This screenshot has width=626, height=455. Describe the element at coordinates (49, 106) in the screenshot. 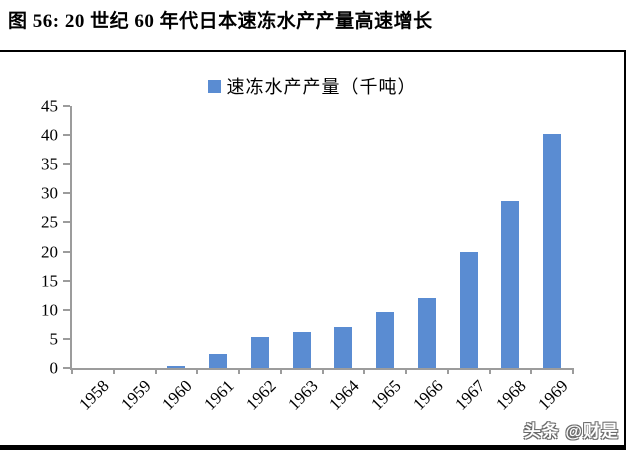

I see `y-axis-label: 45` at that location.